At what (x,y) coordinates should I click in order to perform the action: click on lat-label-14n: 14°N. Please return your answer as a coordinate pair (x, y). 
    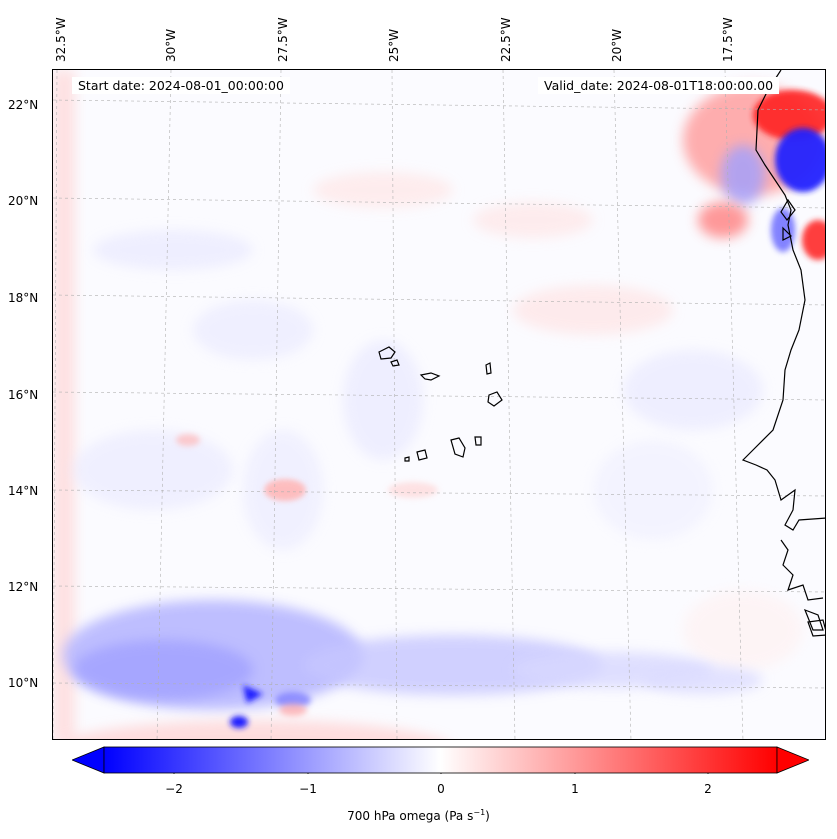
    Looking at the image, I should click on (23, 491).